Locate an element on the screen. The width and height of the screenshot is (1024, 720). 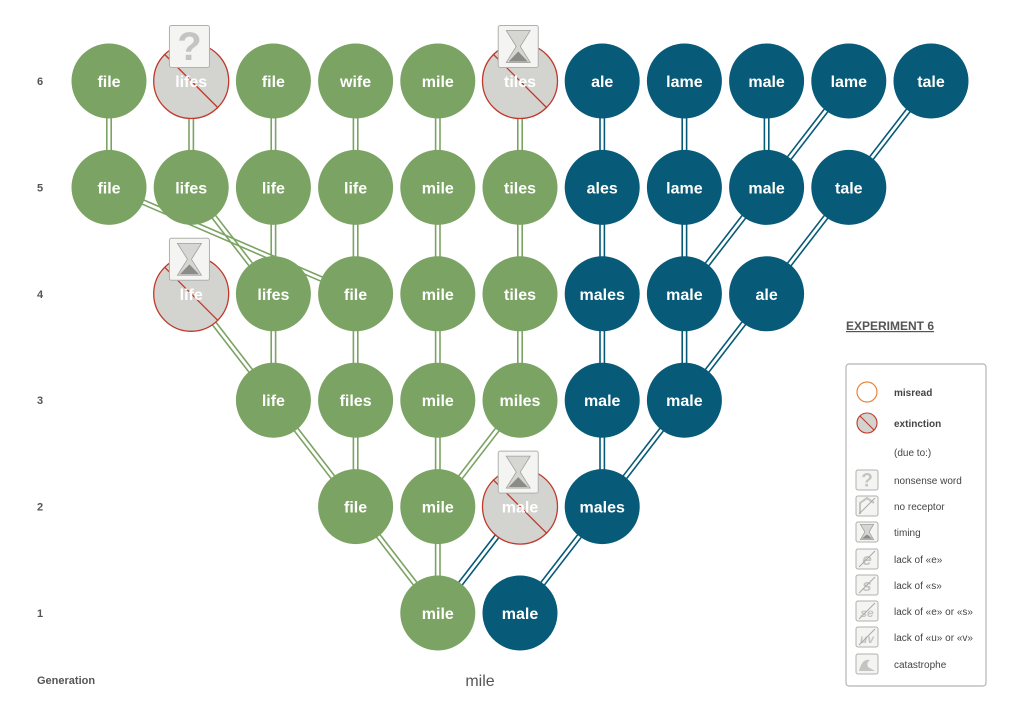
s-icon: s is located at coordinates (867, 585).